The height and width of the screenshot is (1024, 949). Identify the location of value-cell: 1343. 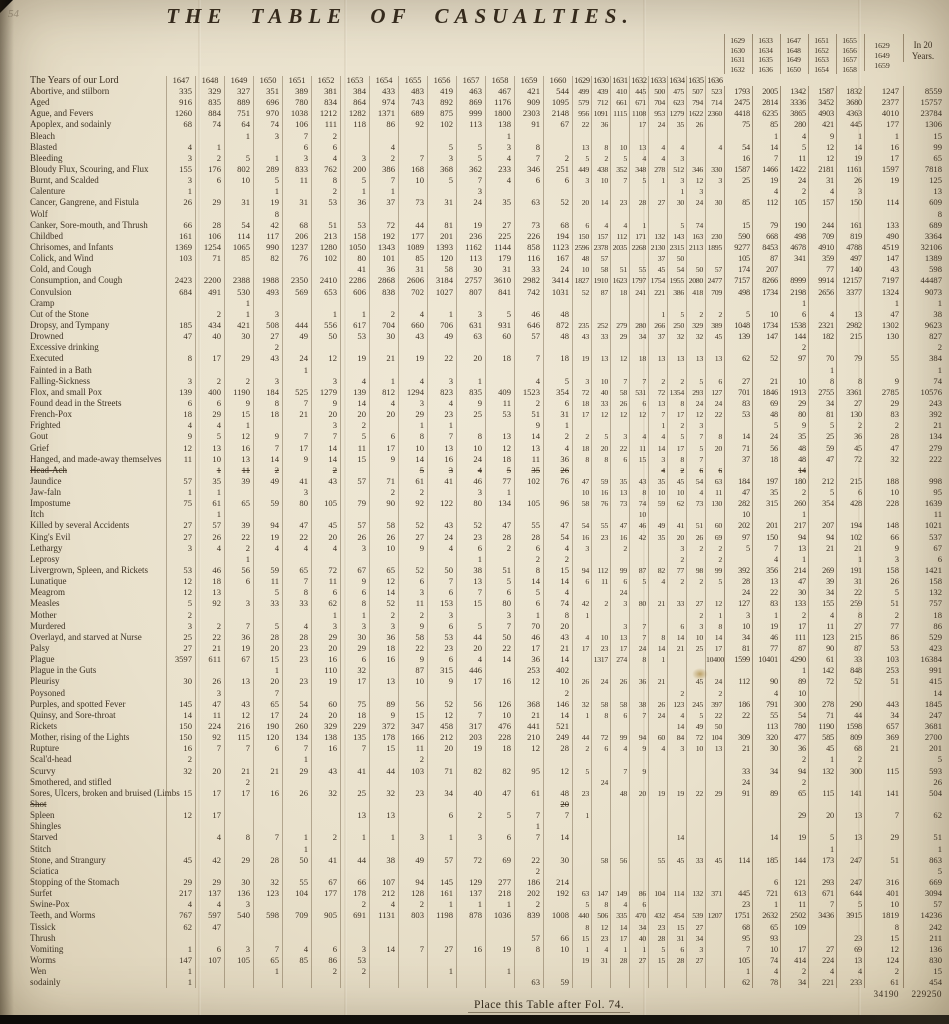
(383, 247).